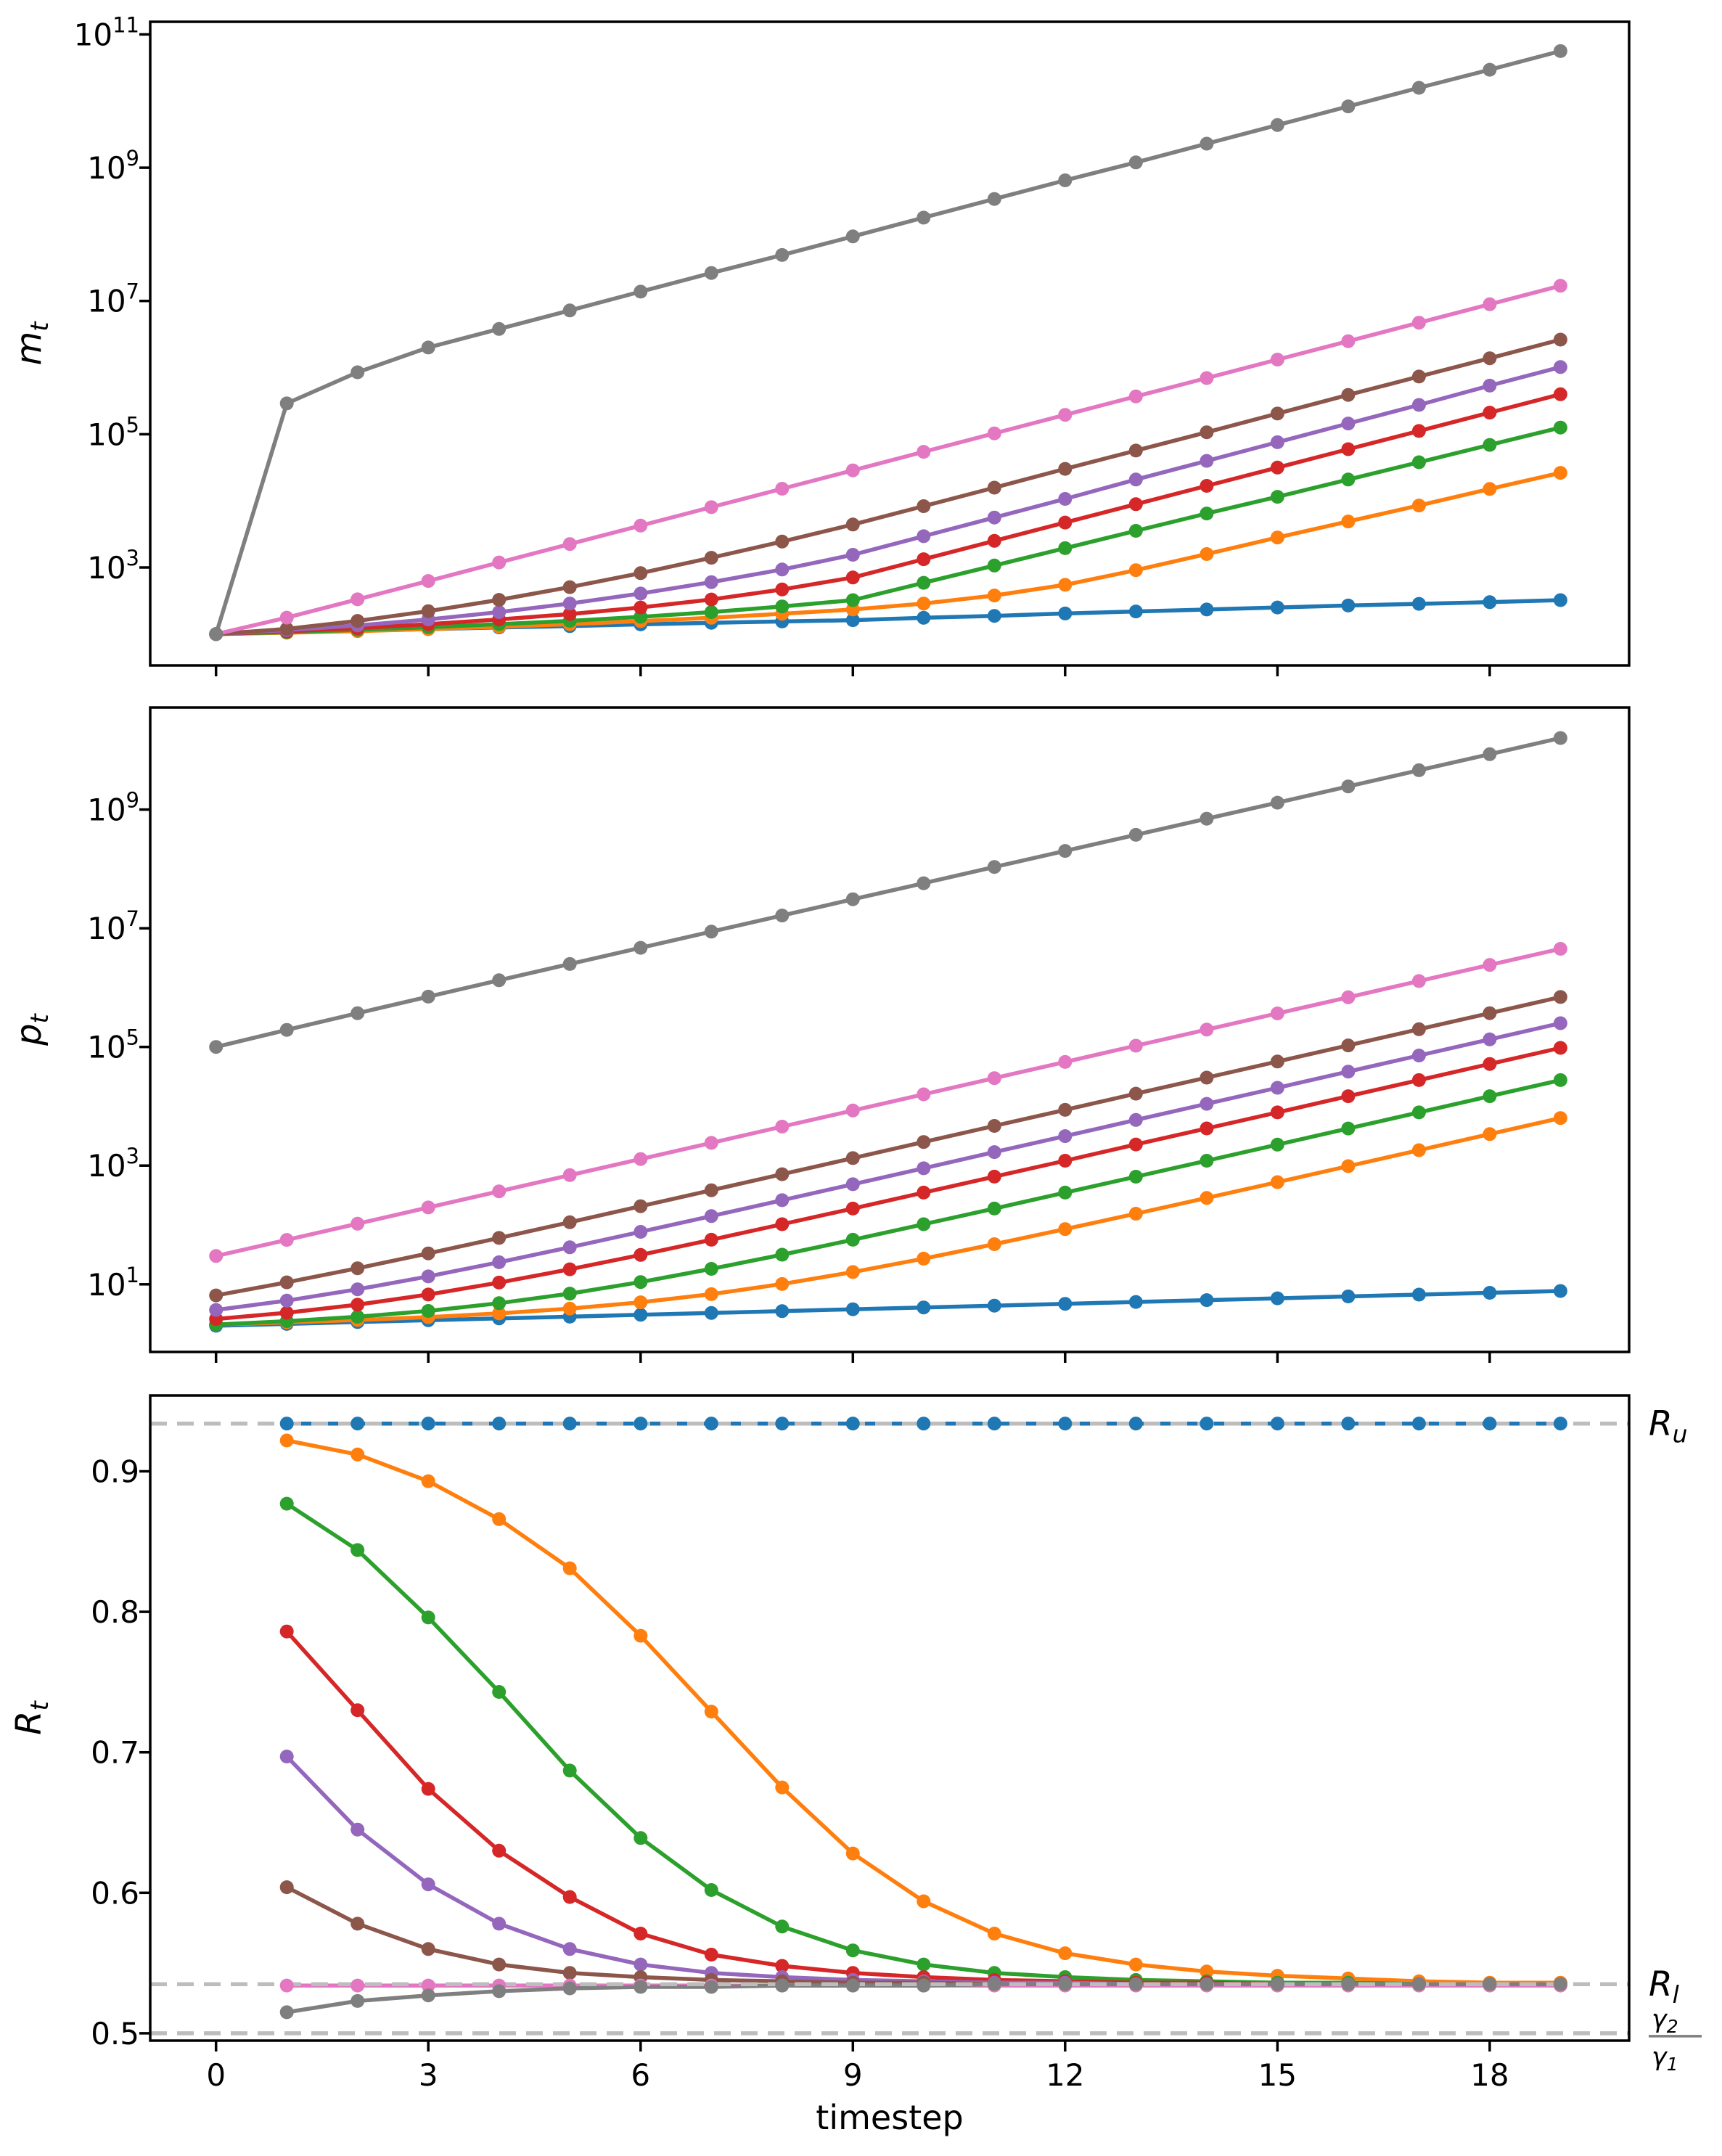 The image size is (1722, 2156). What do you see at coordinates (499, 1924) in the screenshot?
I see `point-purple-t4` at bounding box center [499, 1924].